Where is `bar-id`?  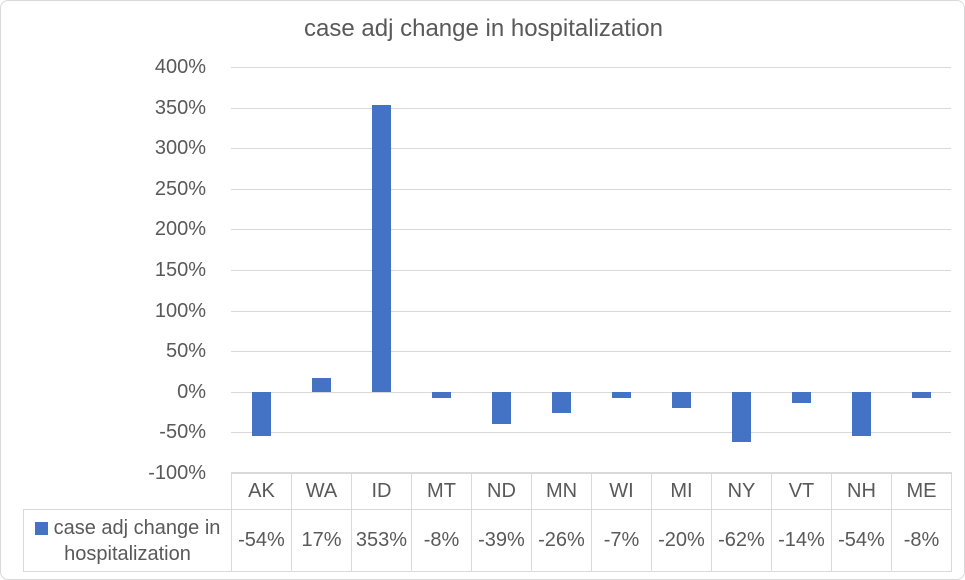
bar-id is located at coordinates (381, 248).